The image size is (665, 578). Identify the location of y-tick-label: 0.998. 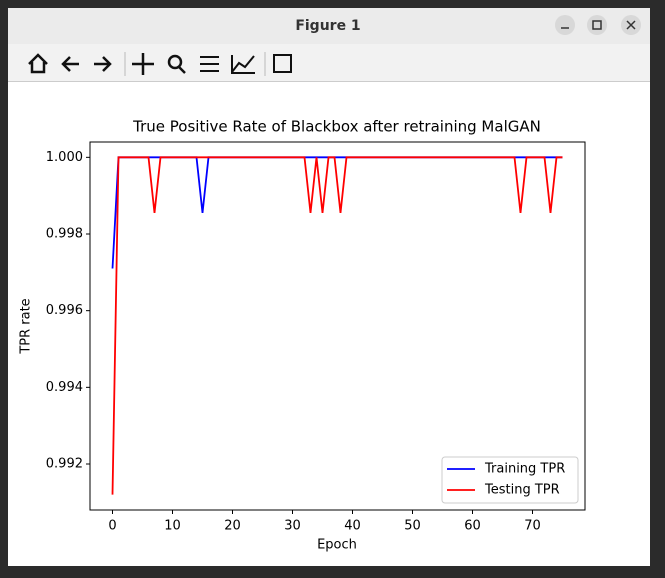
(64, 234).